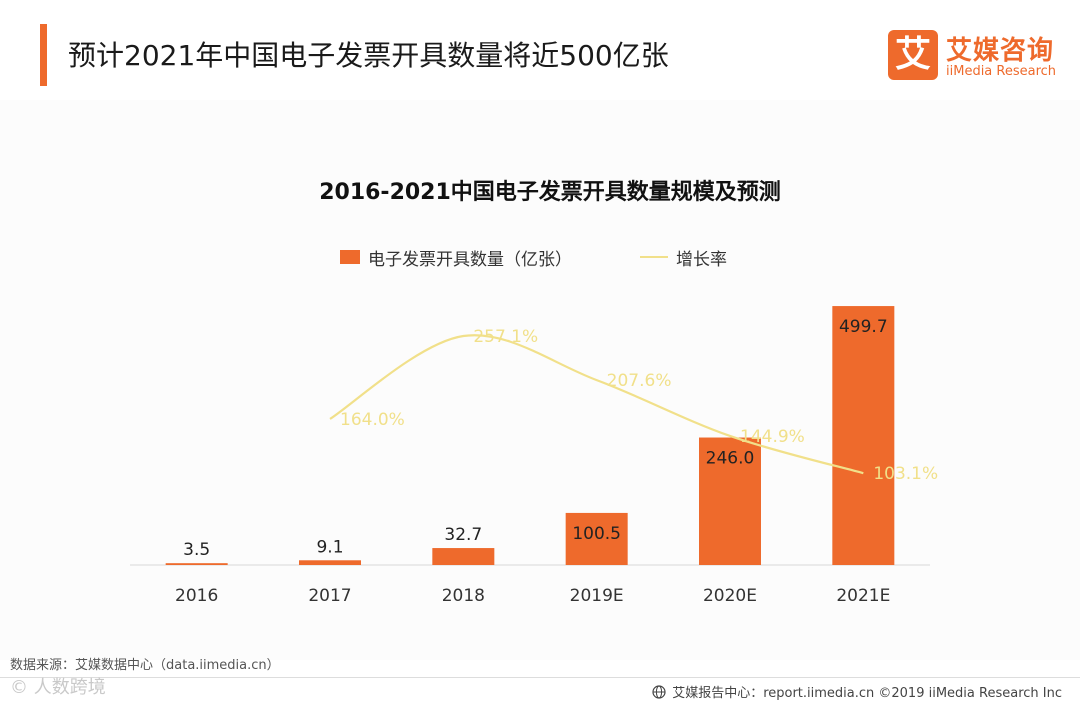 The image size is (1080, 702). What do you see at coordinates (550, 192) in the screenshot?
I see `chart-title: 2016-2021中国电子发票开具数量规模及预测` at bounding box center [550, 192].